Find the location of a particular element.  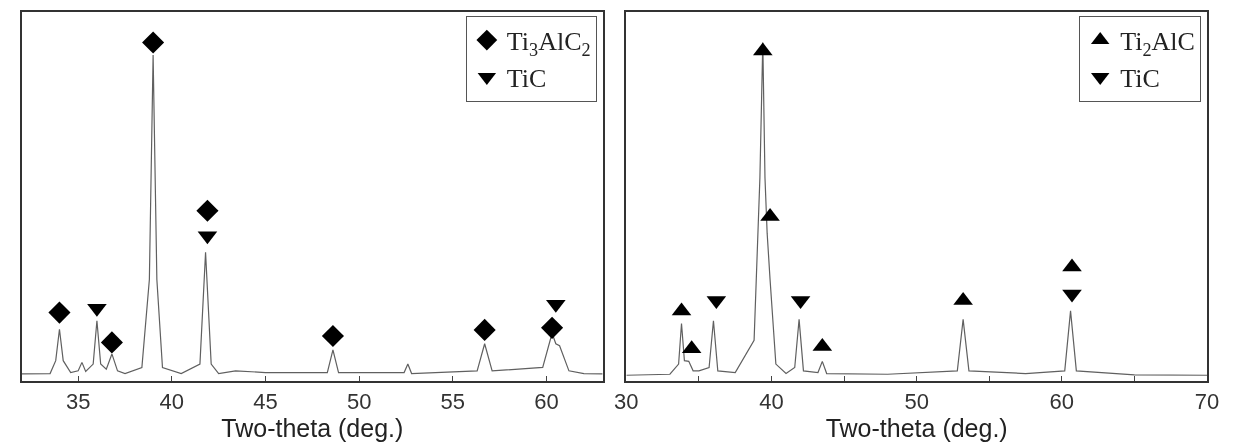

x-tick-label: 55 is located at coordinates (453, 402).